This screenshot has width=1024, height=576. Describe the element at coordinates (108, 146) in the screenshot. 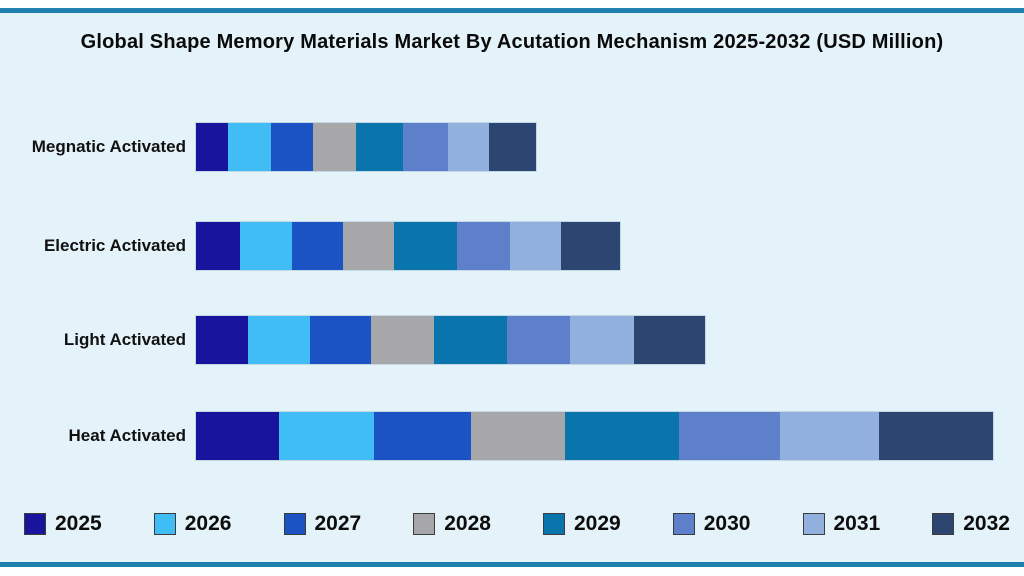

I see `category-label: Megnatic Activated` at that location.